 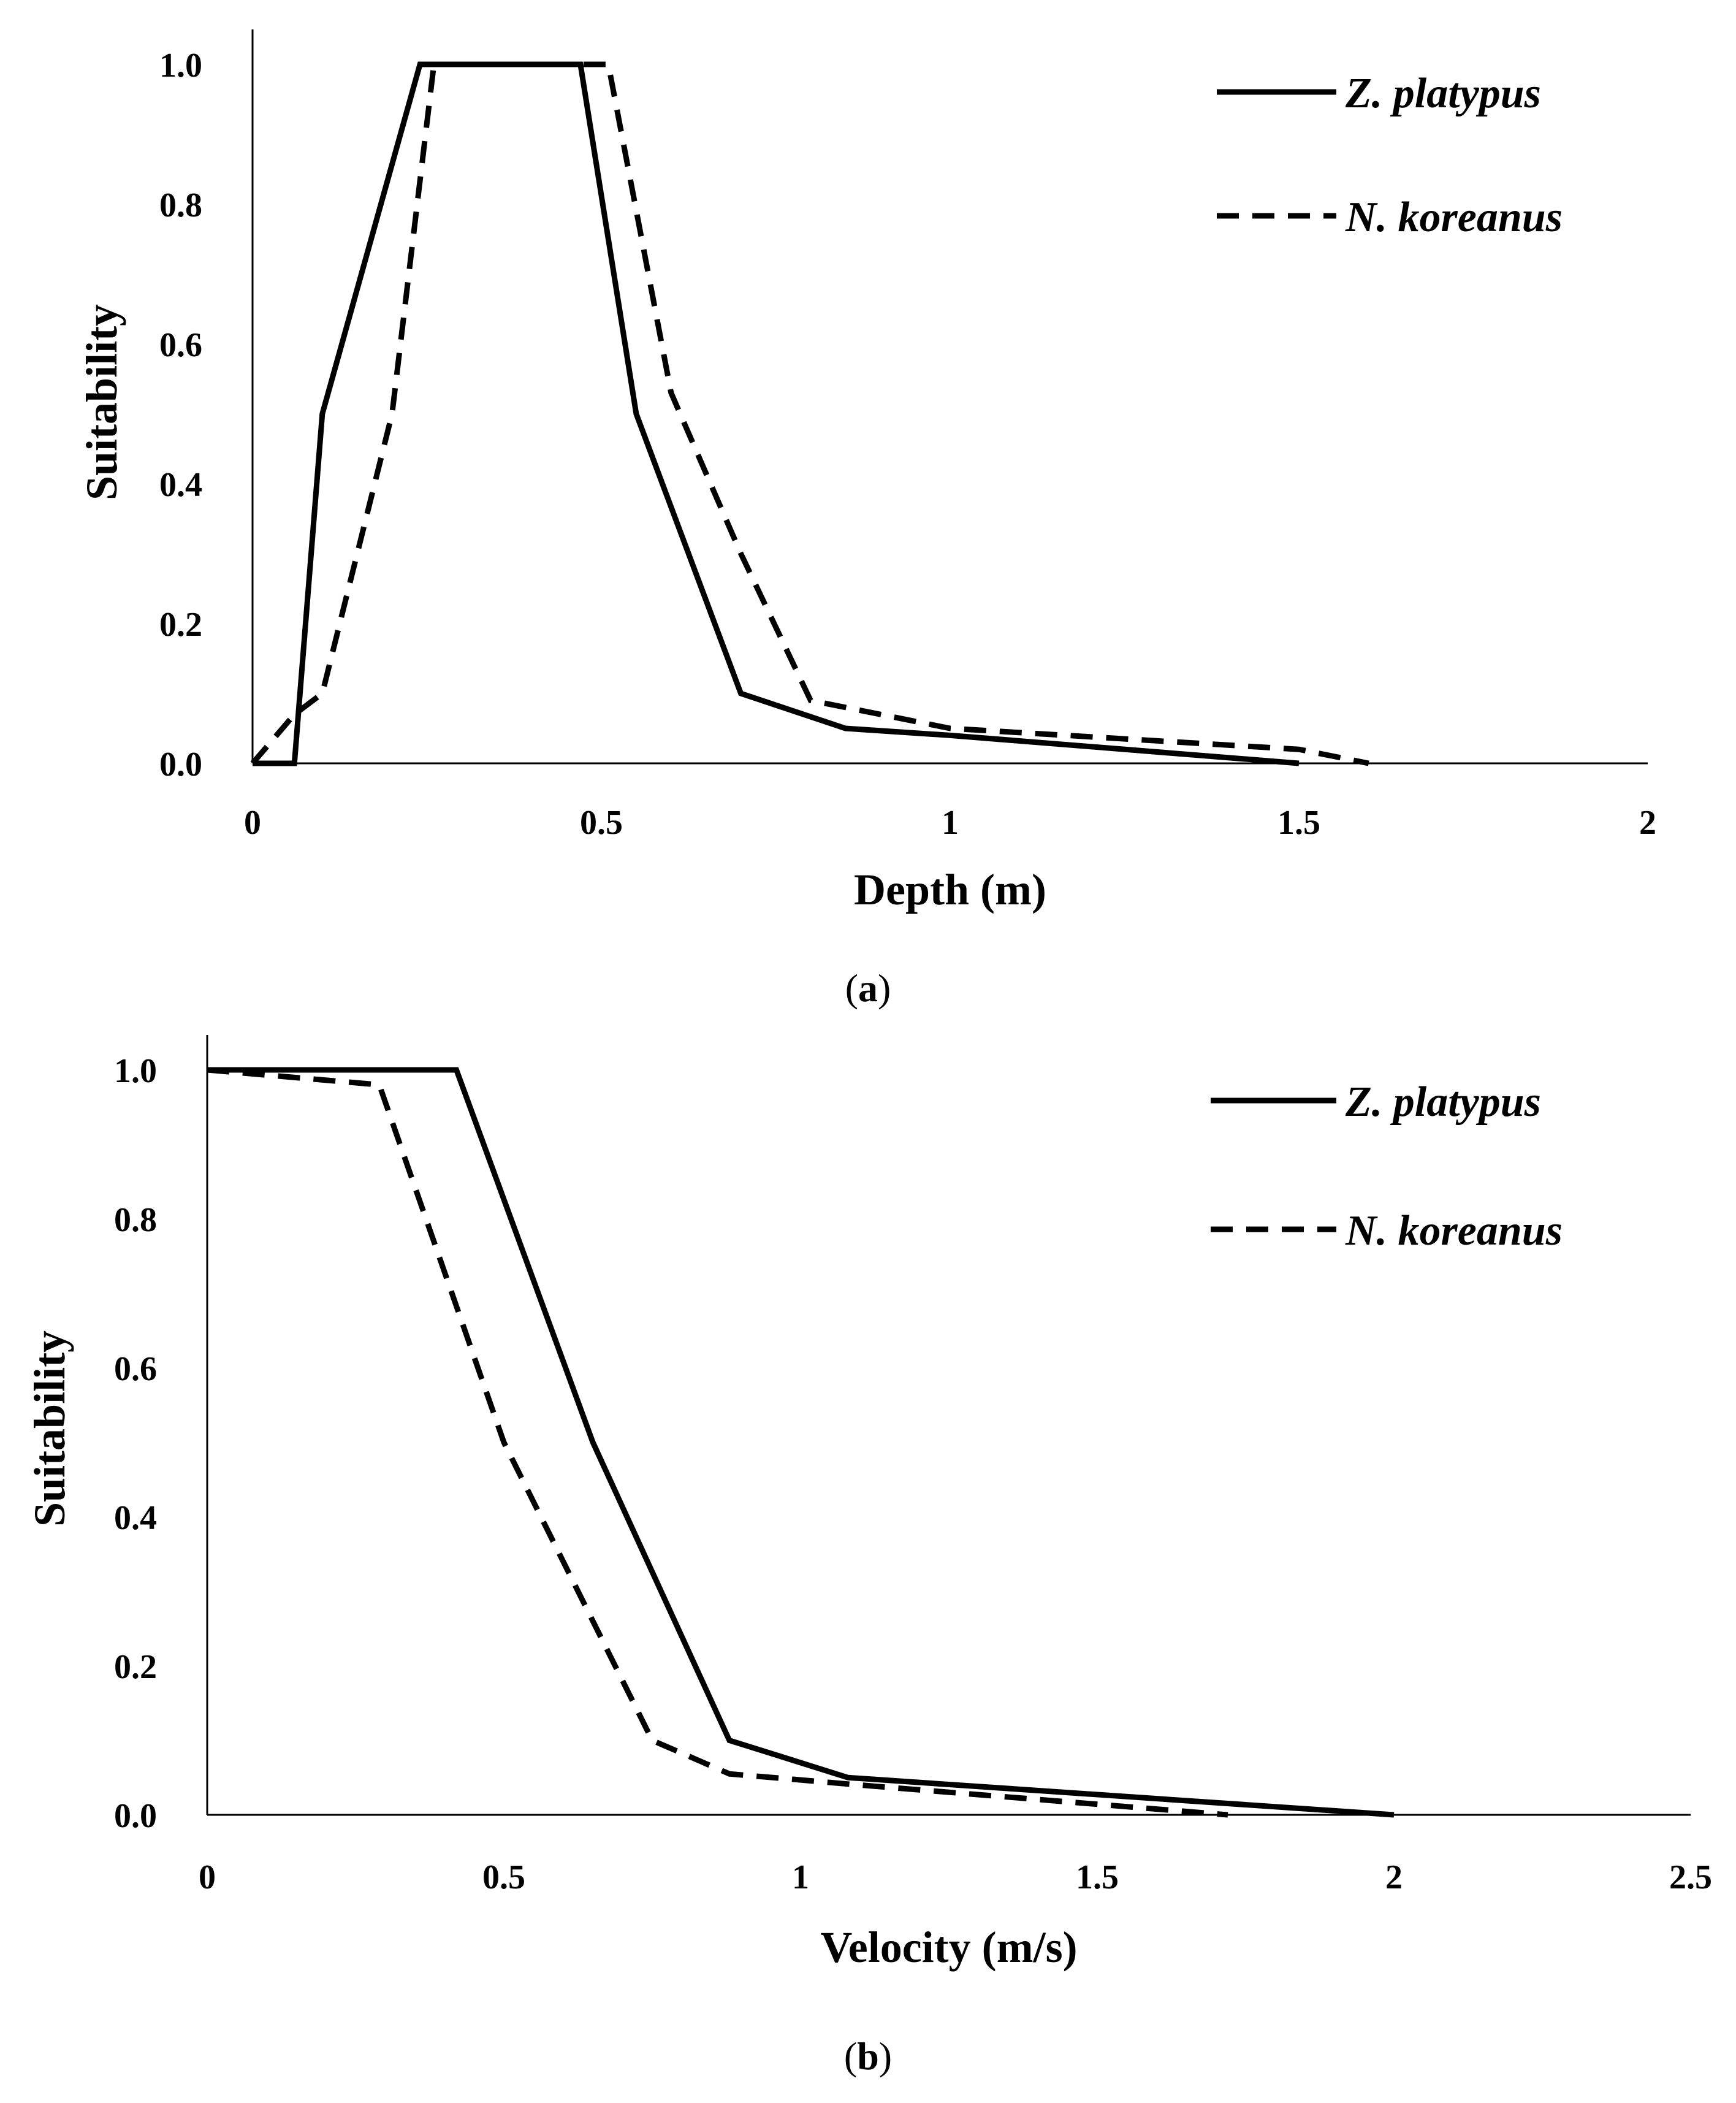 What do you see at coordinates (950, 889) in the screenshot?
I see `x-axis-title: Depth (m)` at bounding box center [950, 889].